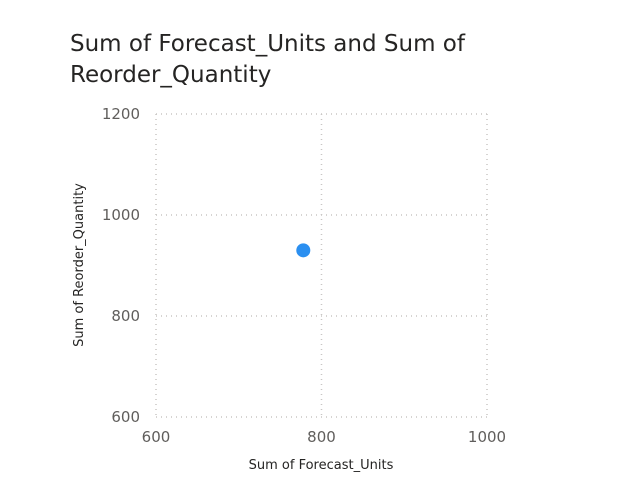  Describe the element at coordinates (121, 265) in the screenshot. I see `y-axis-ticks: 600 800 1000 1200` at that location.